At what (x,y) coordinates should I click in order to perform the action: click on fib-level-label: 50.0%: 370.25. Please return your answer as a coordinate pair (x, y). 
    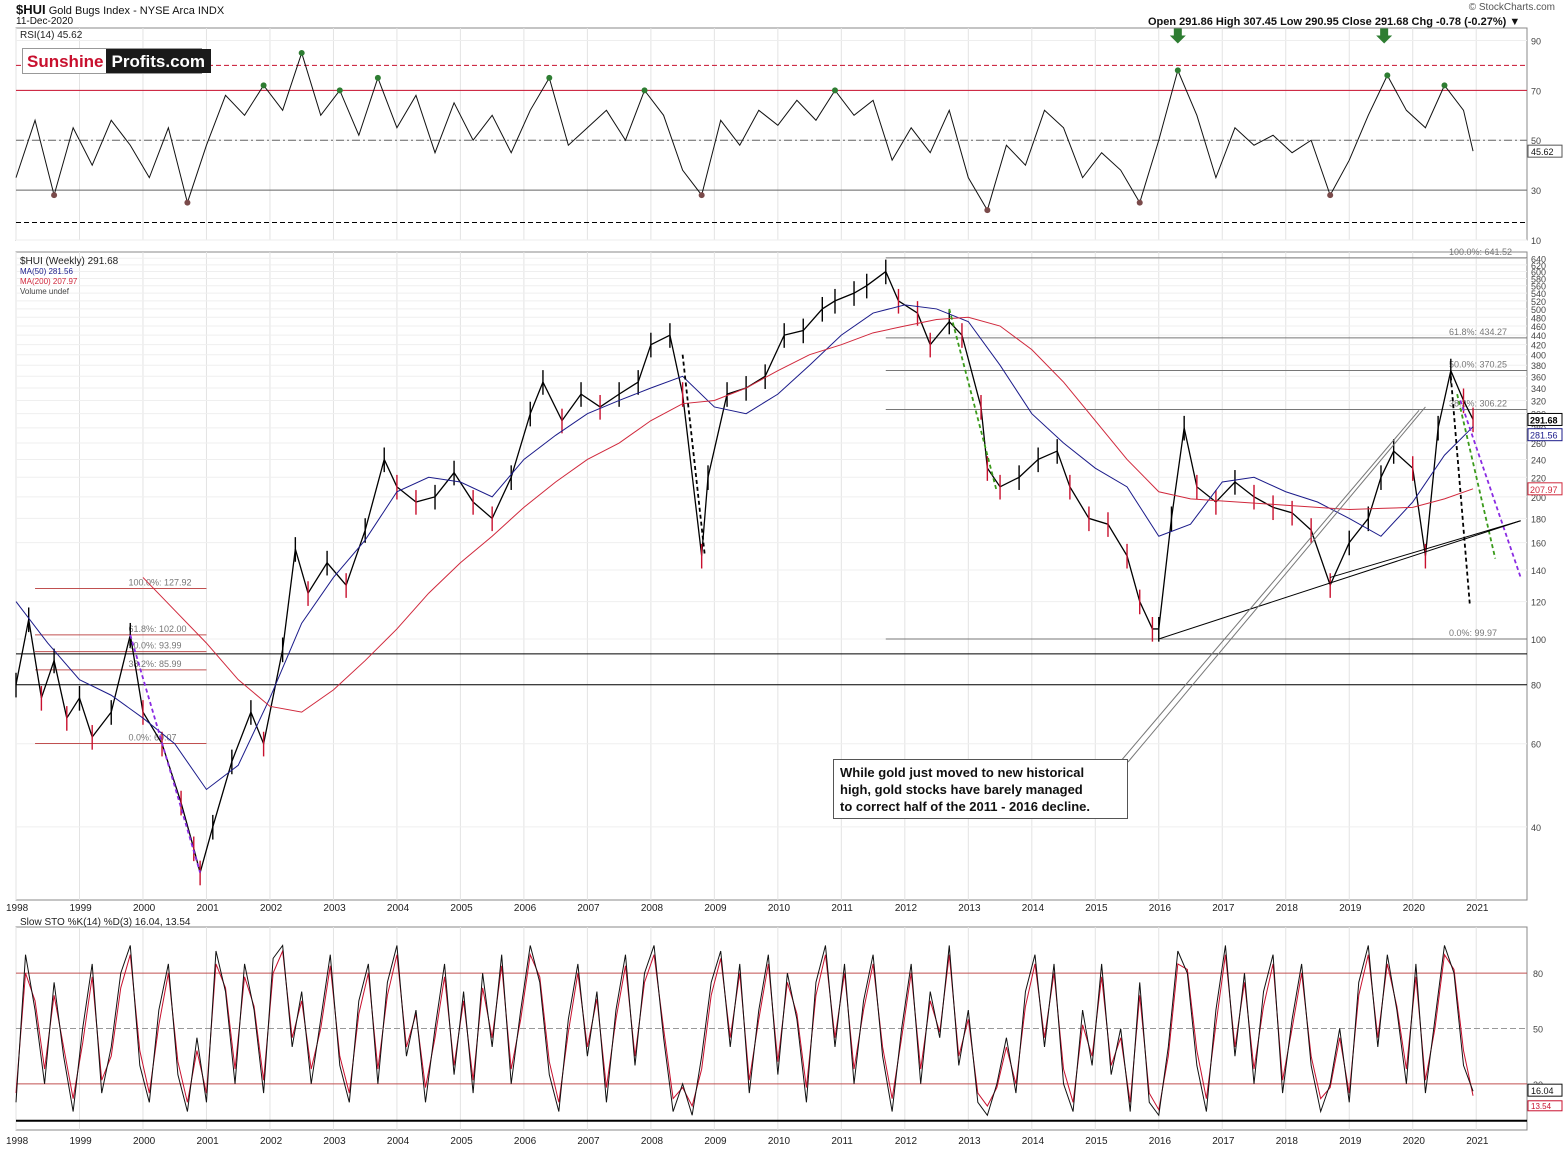
    Looking at the image, I should click on (1478, 365).